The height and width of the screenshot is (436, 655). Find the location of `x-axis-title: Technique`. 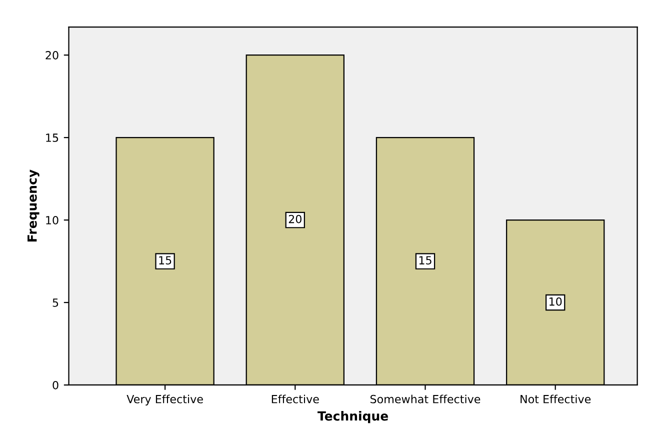

x-axis-title: Technique is located at coordinates (353, 417).